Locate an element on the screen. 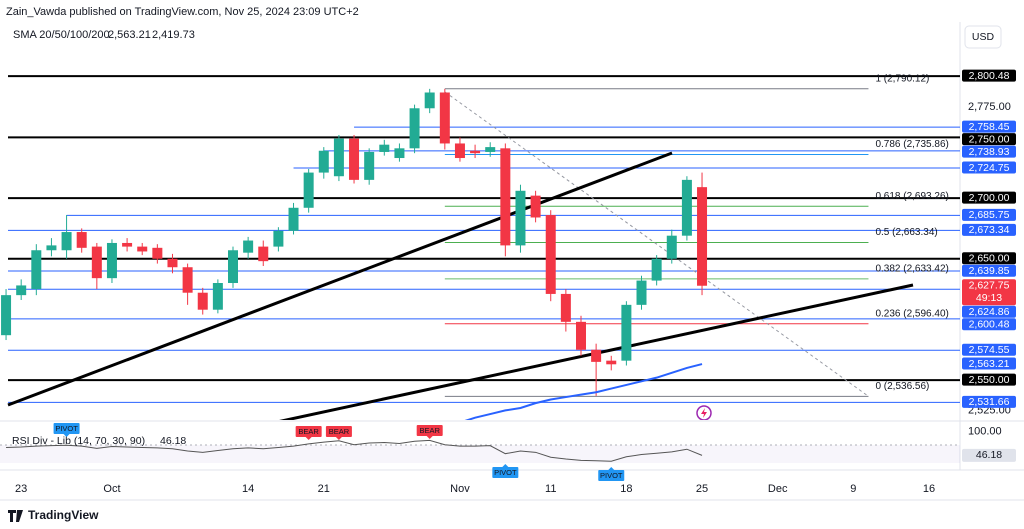 Image resolution: width=1024 pixels, height=529 pixels. level-tag-label: 2,574.55 is located at coordinates (989, 350).